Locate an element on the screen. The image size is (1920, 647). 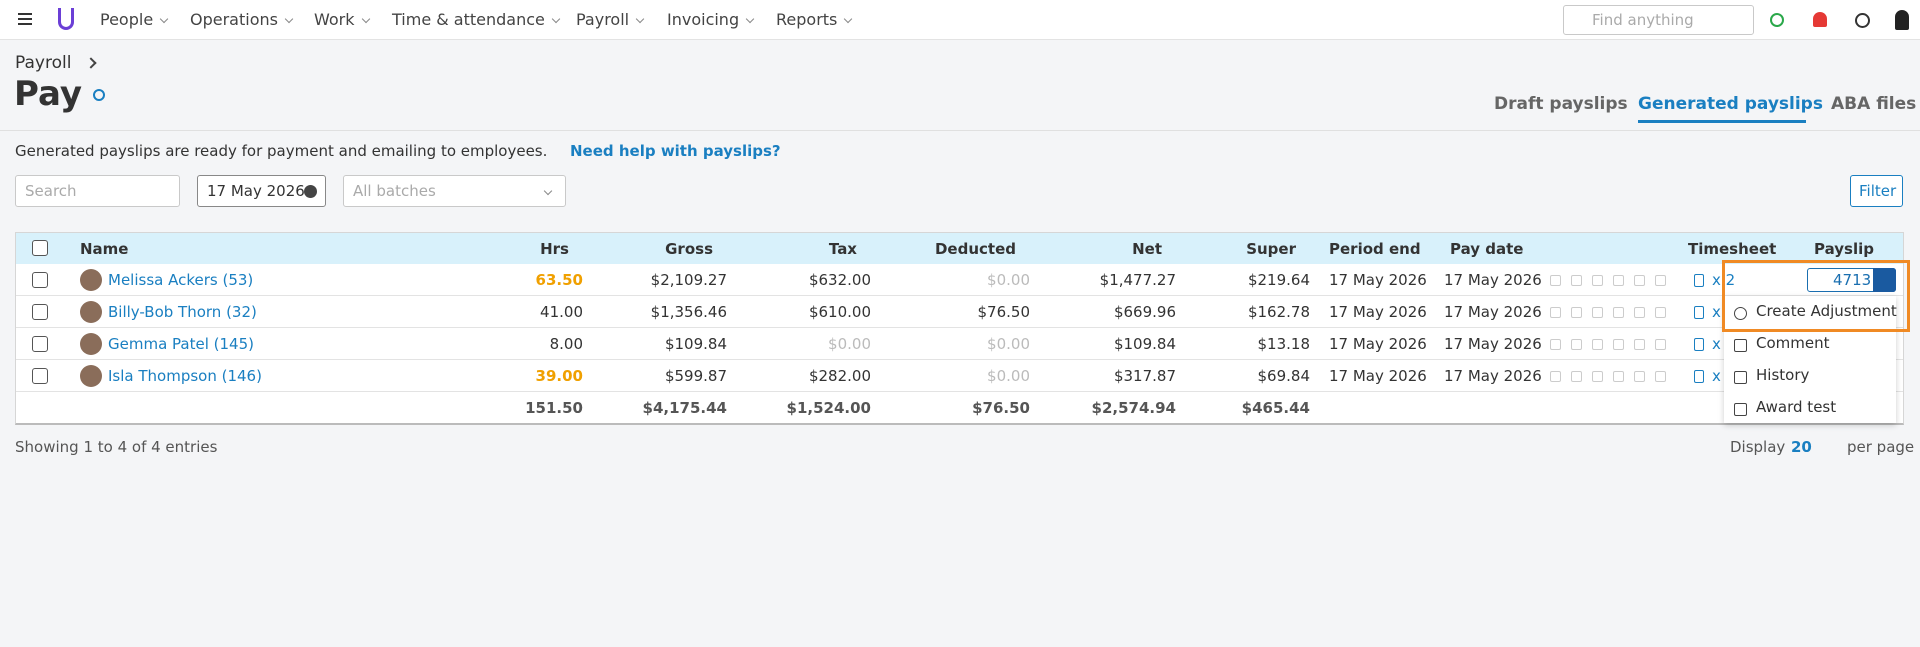
date-input: 17 May 2026 is located at coordinates (261, 191).